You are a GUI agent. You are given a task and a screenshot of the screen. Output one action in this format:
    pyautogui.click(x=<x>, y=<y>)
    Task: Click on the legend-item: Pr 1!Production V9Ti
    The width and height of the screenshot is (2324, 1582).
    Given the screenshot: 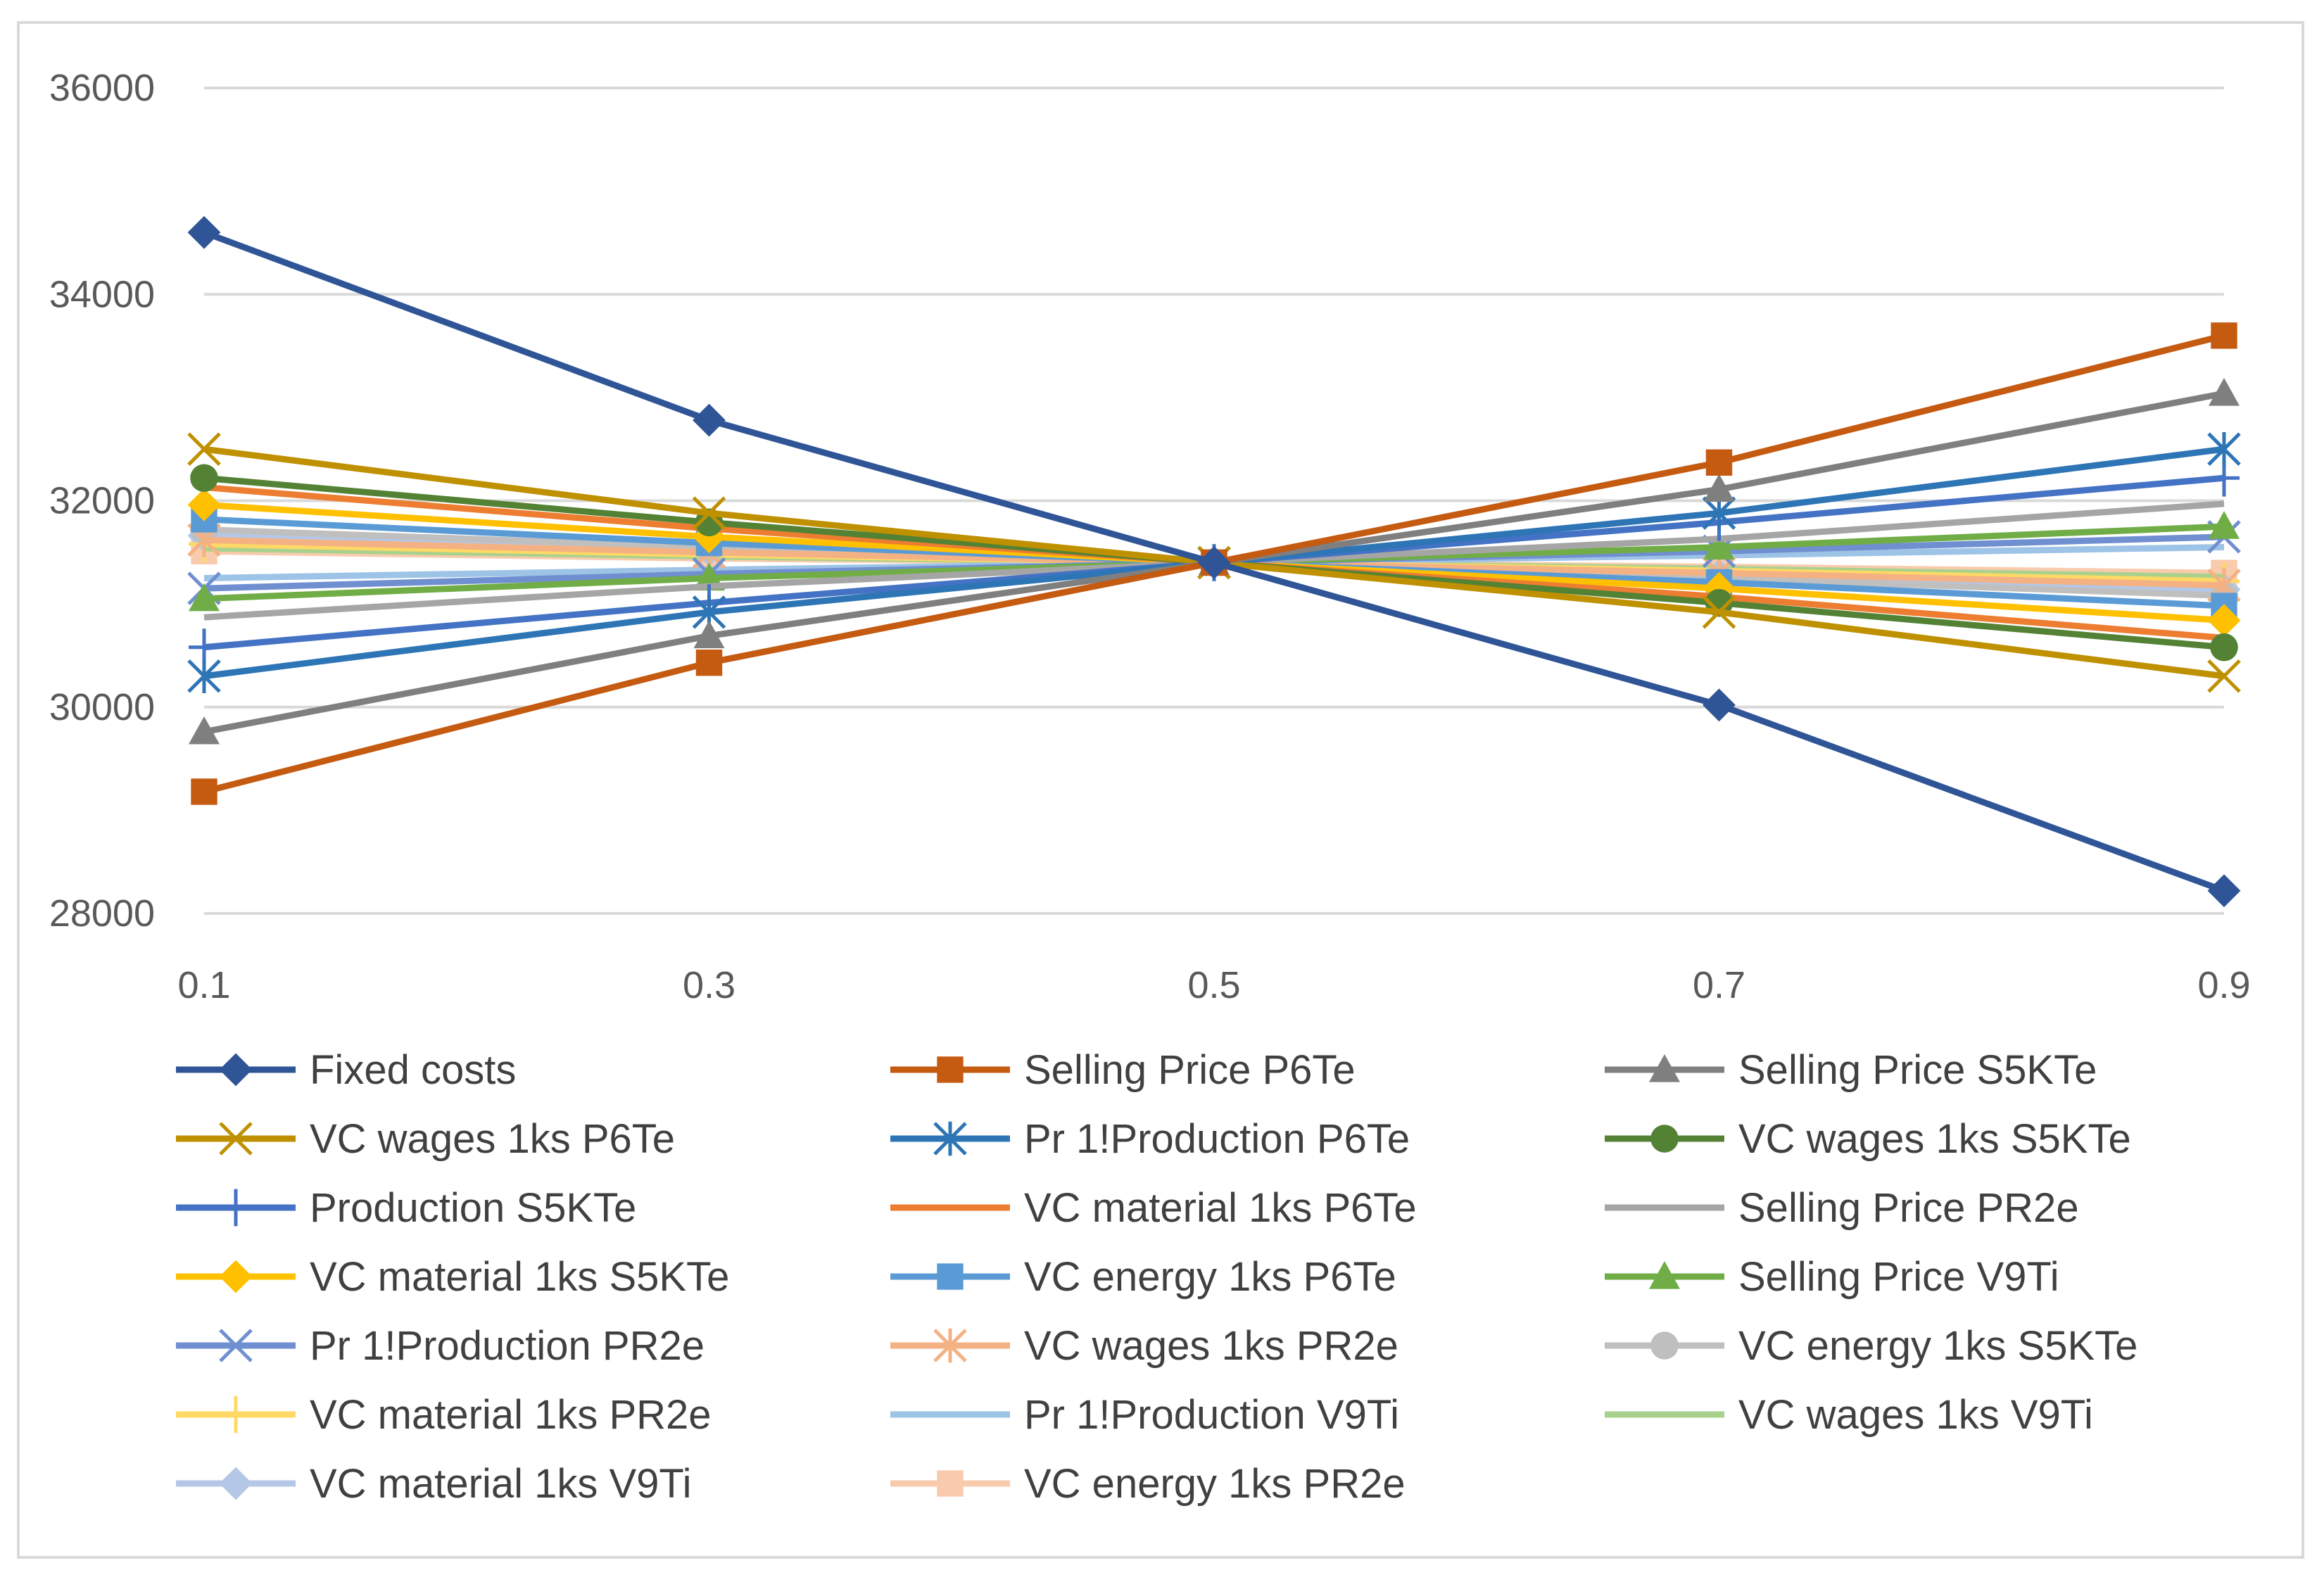 What is the action you would take?
    pyautogui.click(x=1145, y=1415)
    